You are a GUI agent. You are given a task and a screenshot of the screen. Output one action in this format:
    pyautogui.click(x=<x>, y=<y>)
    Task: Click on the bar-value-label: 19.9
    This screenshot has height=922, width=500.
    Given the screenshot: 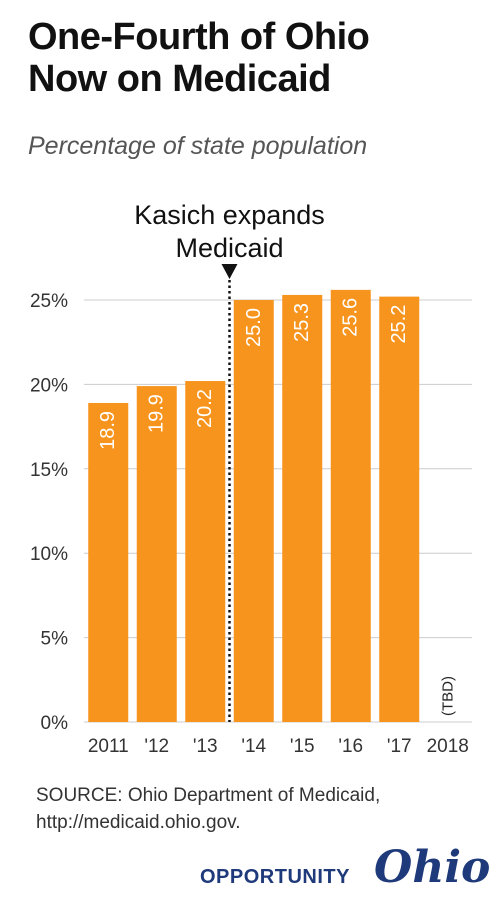 What is the action you would take?
    pyautogui.click(x=157, y=413)
    